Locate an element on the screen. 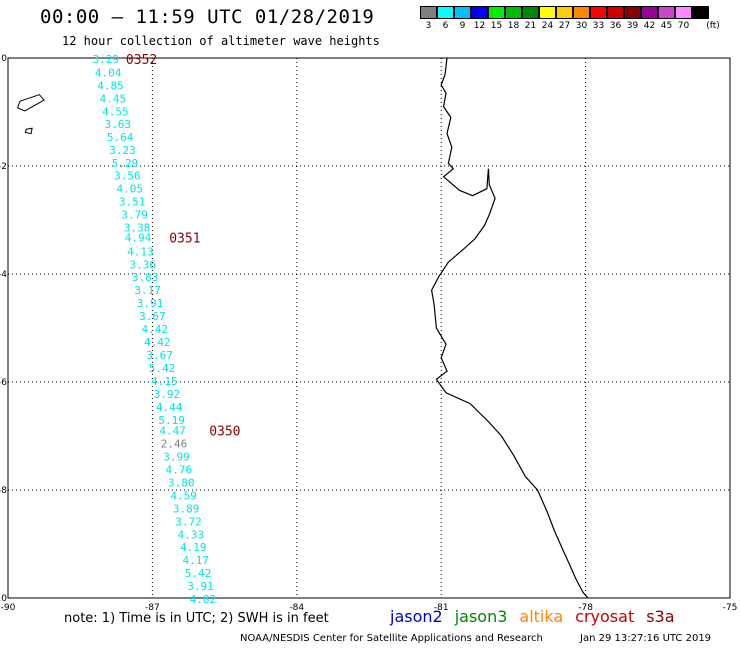 This screenshot has height=650, width=740. legend-swatches is located at coordinates (564, 12).